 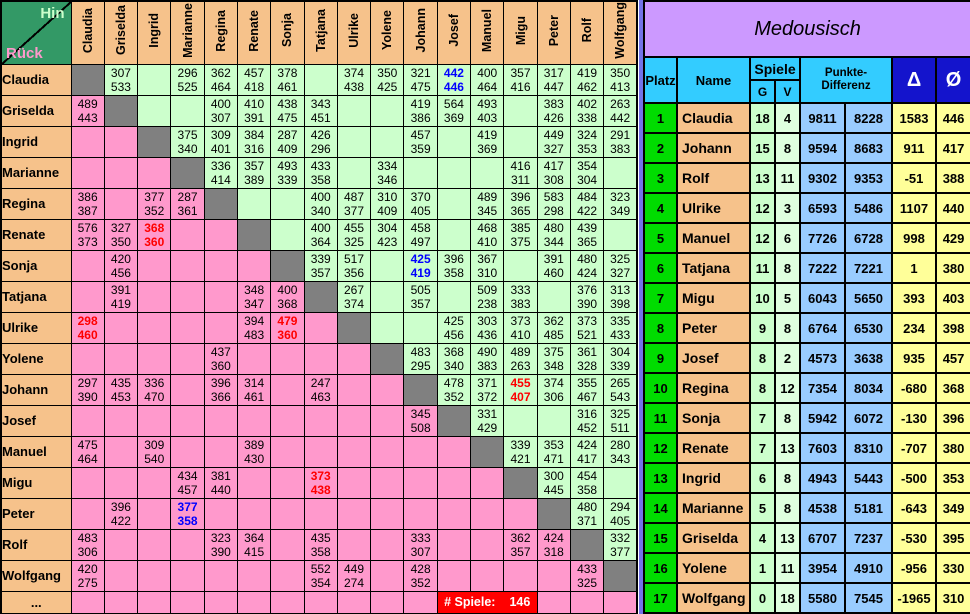 What do you see at coordinates (520, 172) in the screenshot?
I see `matrix-cell-marianne-migu: 416 311` at bounding box center [520, 172].